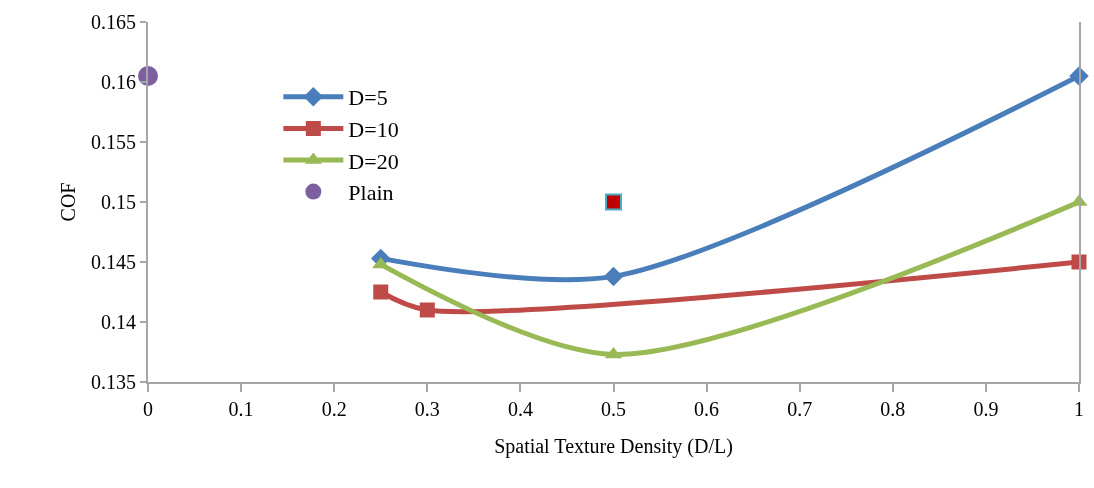  I want to click on x-tick-label: 0.8, so click(893, 409).